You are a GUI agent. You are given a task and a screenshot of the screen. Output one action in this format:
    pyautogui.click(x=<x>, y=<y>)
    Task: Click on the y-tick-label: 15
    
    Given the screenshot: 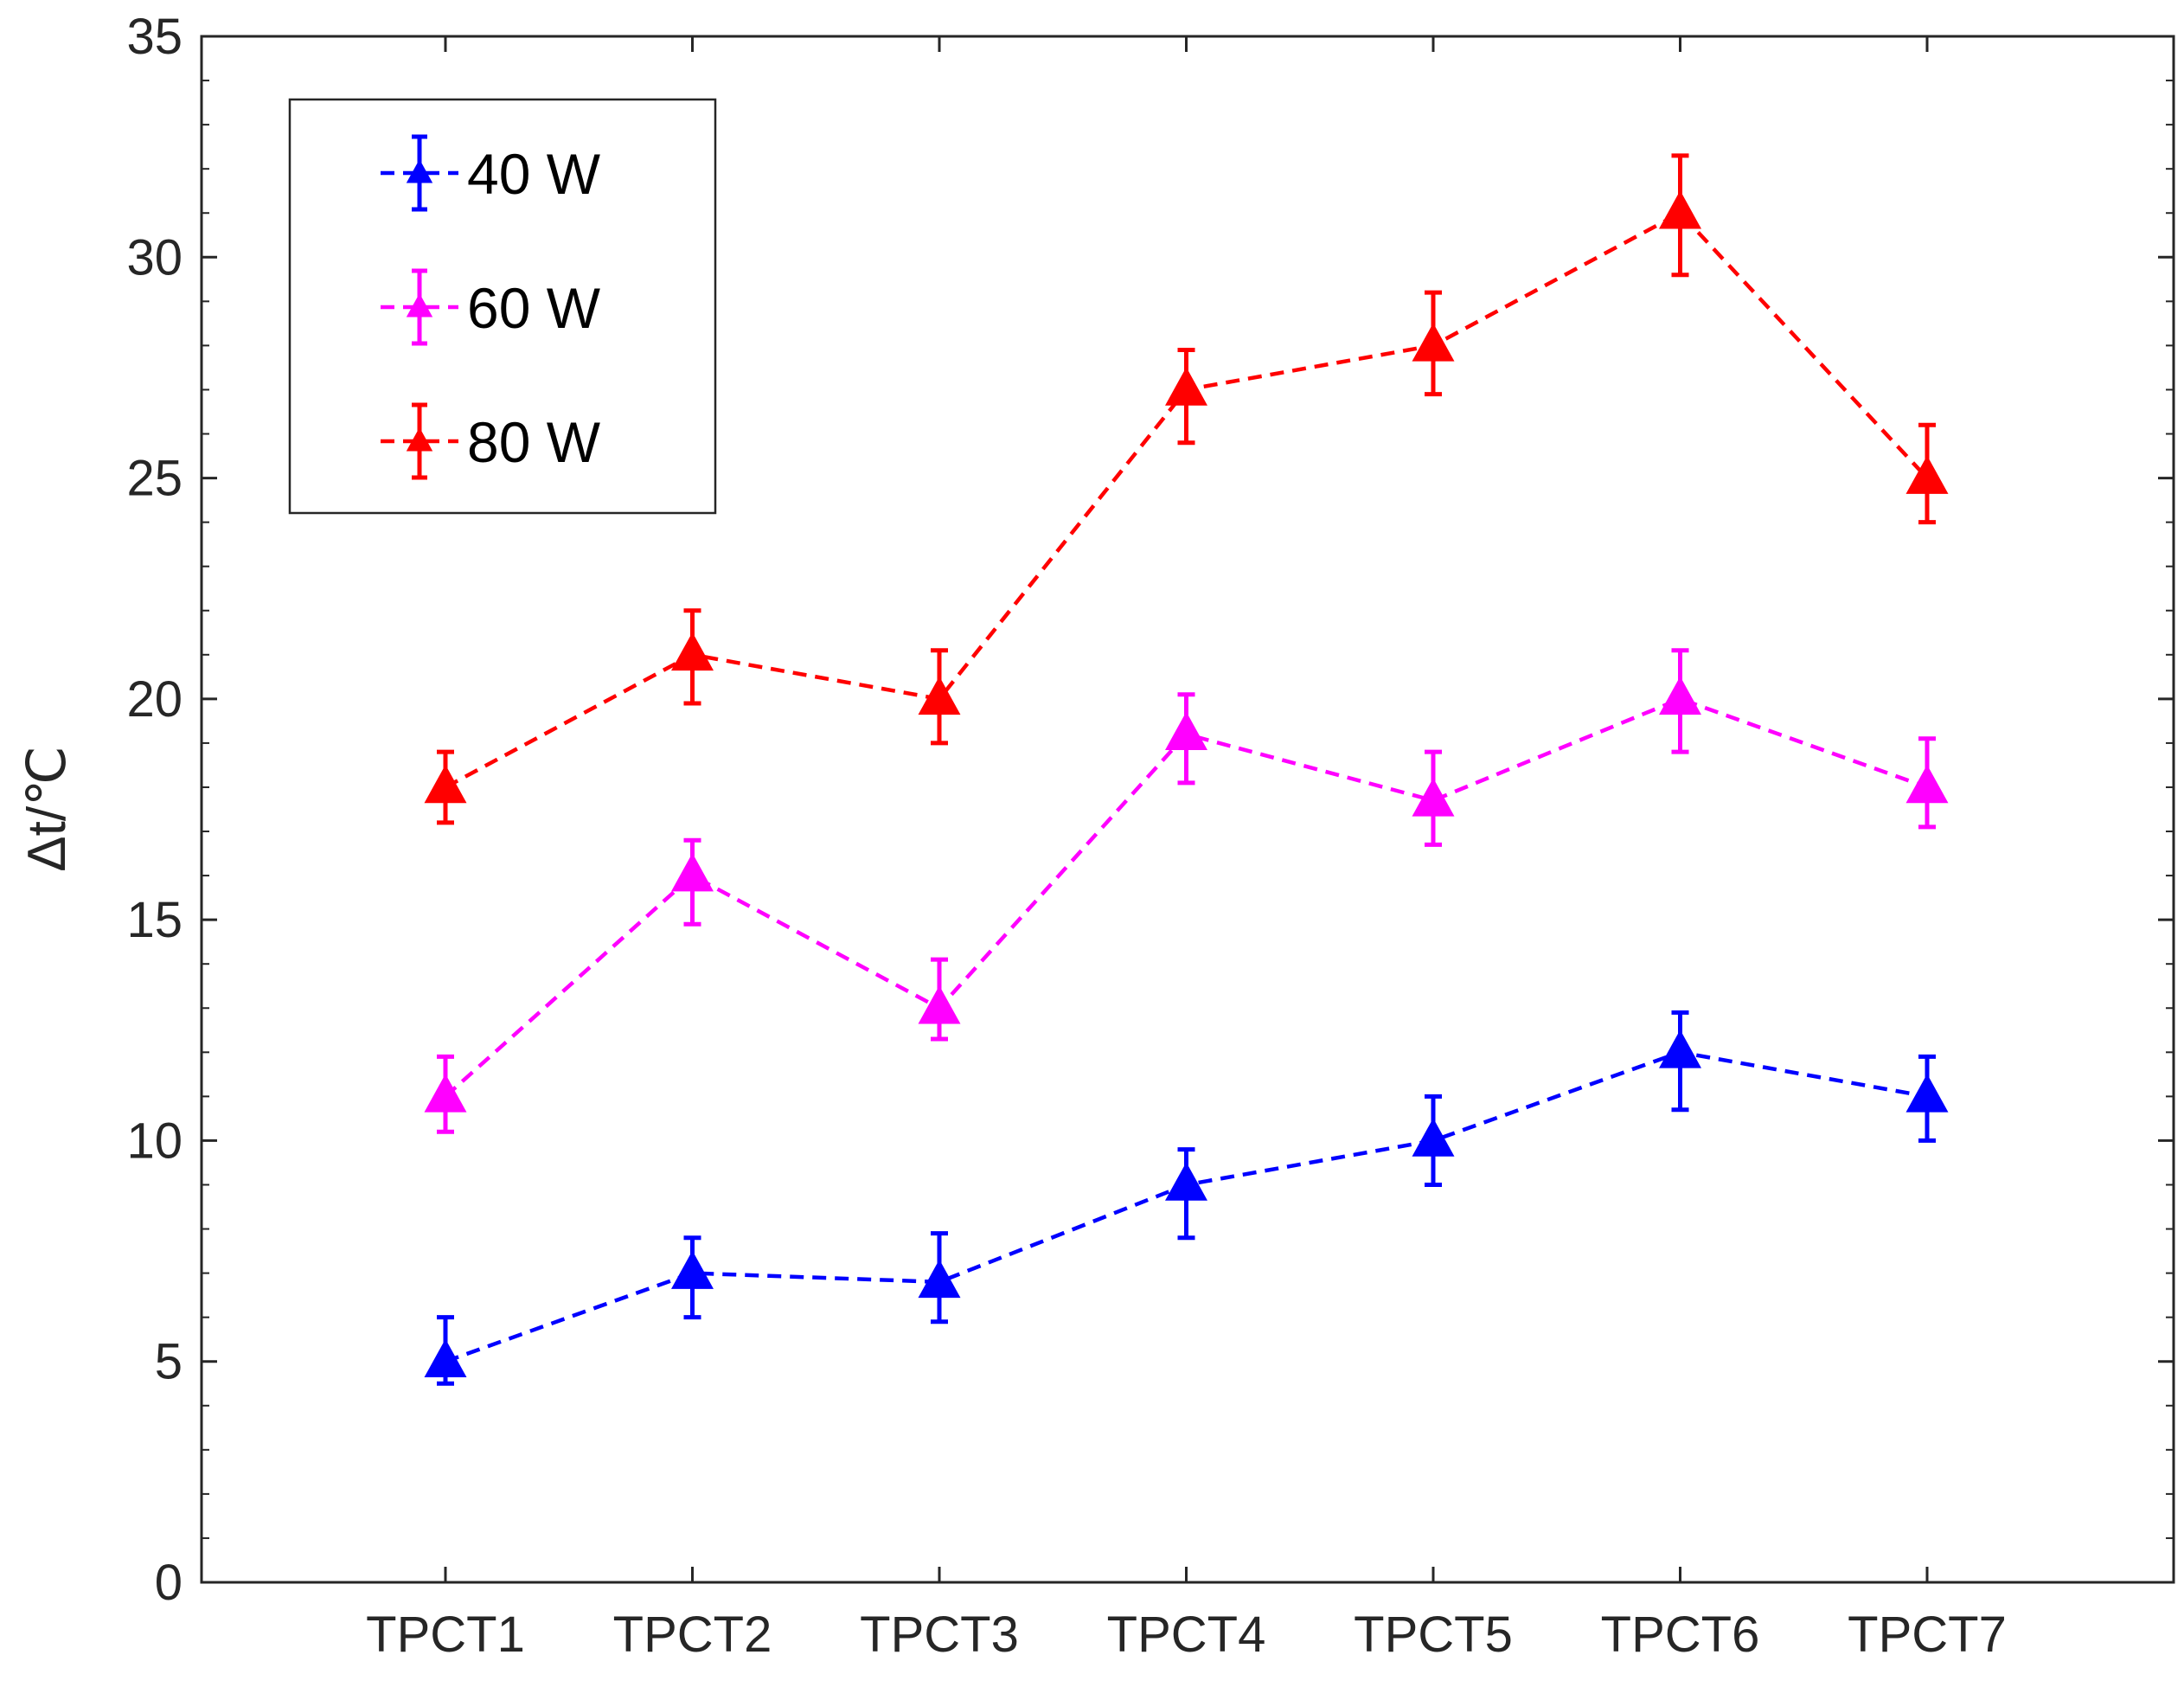 What is the action you would take?
    pyautogui.click(x=154, y=920)
    